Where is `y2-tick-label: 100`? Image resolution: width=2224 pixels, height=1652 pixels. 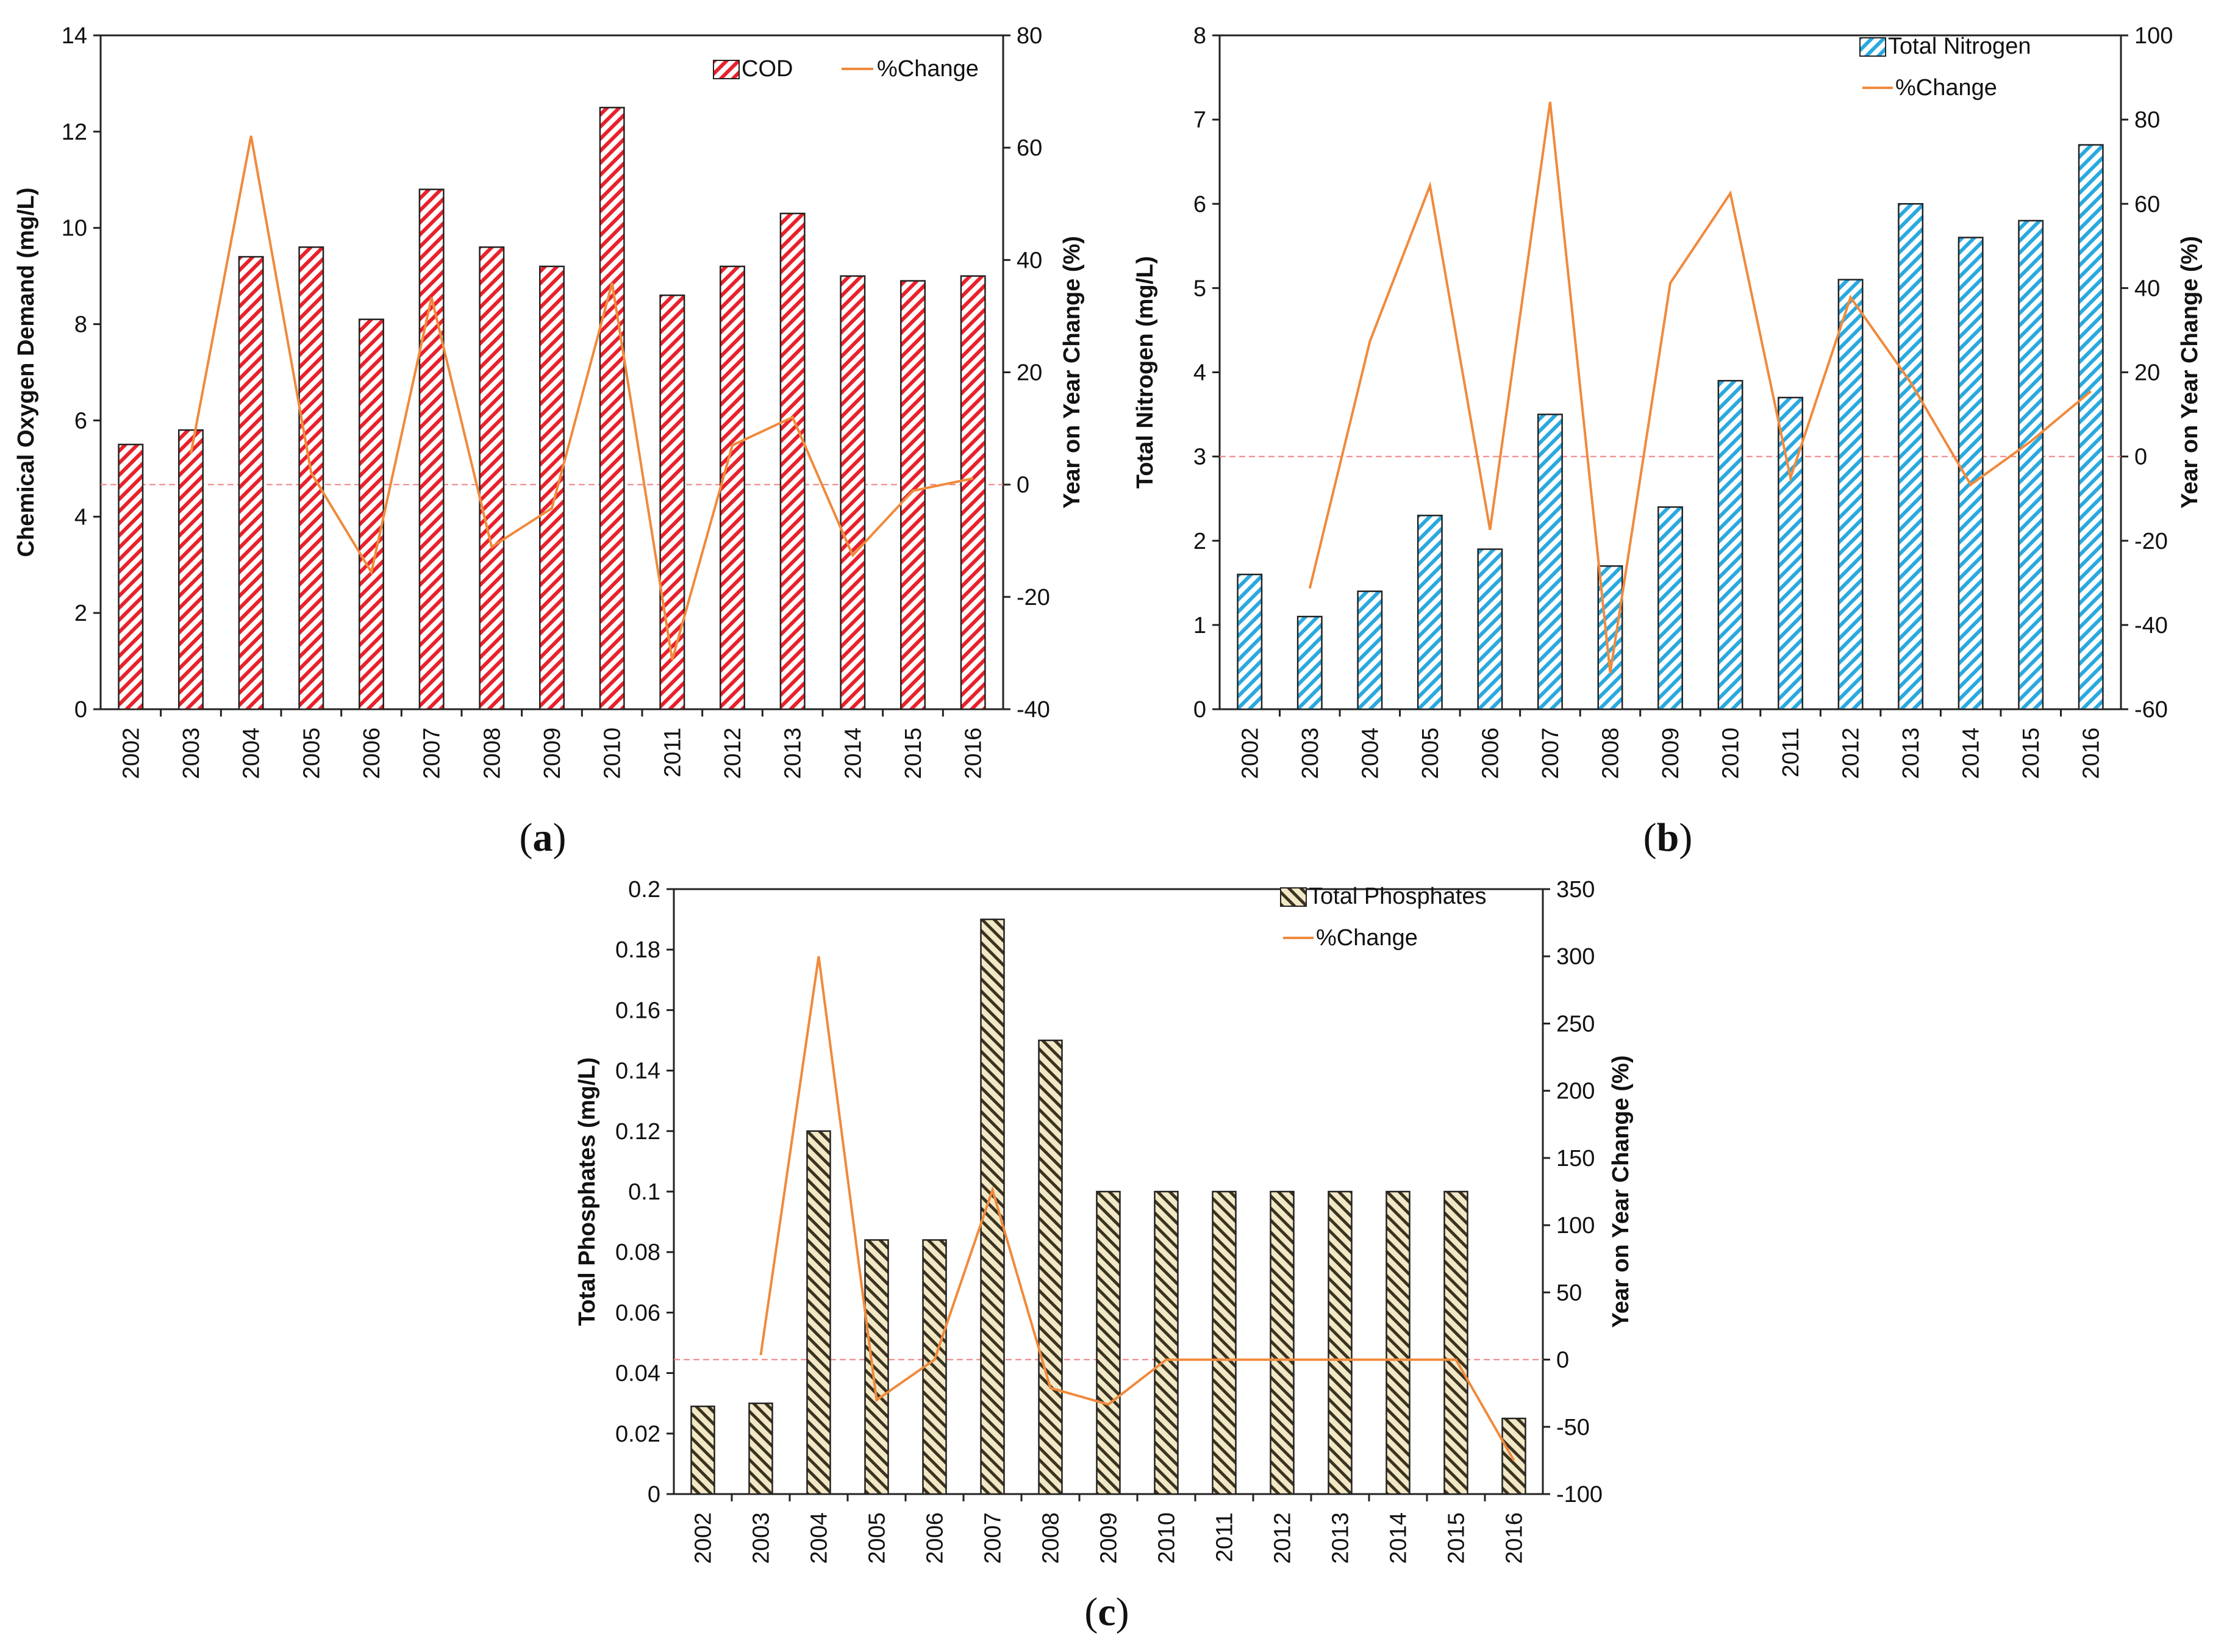 y2-tick-label: 100 is located at coordinates (2153, 36).